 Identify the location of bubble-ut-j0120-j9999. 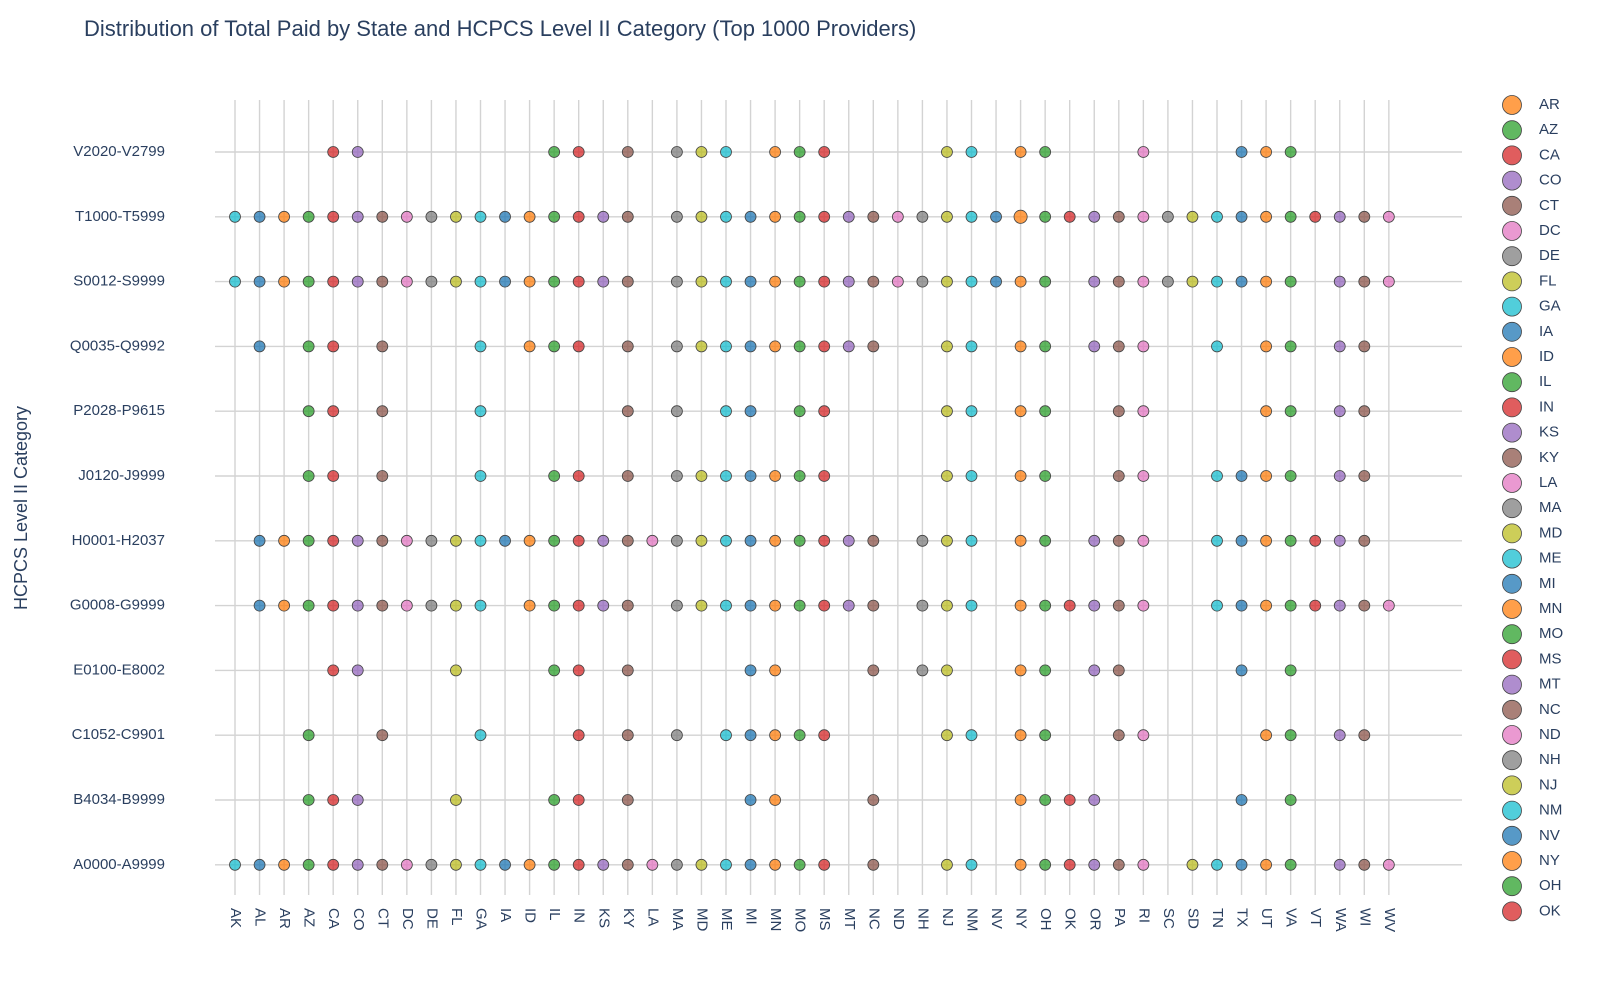
(1266, 476).